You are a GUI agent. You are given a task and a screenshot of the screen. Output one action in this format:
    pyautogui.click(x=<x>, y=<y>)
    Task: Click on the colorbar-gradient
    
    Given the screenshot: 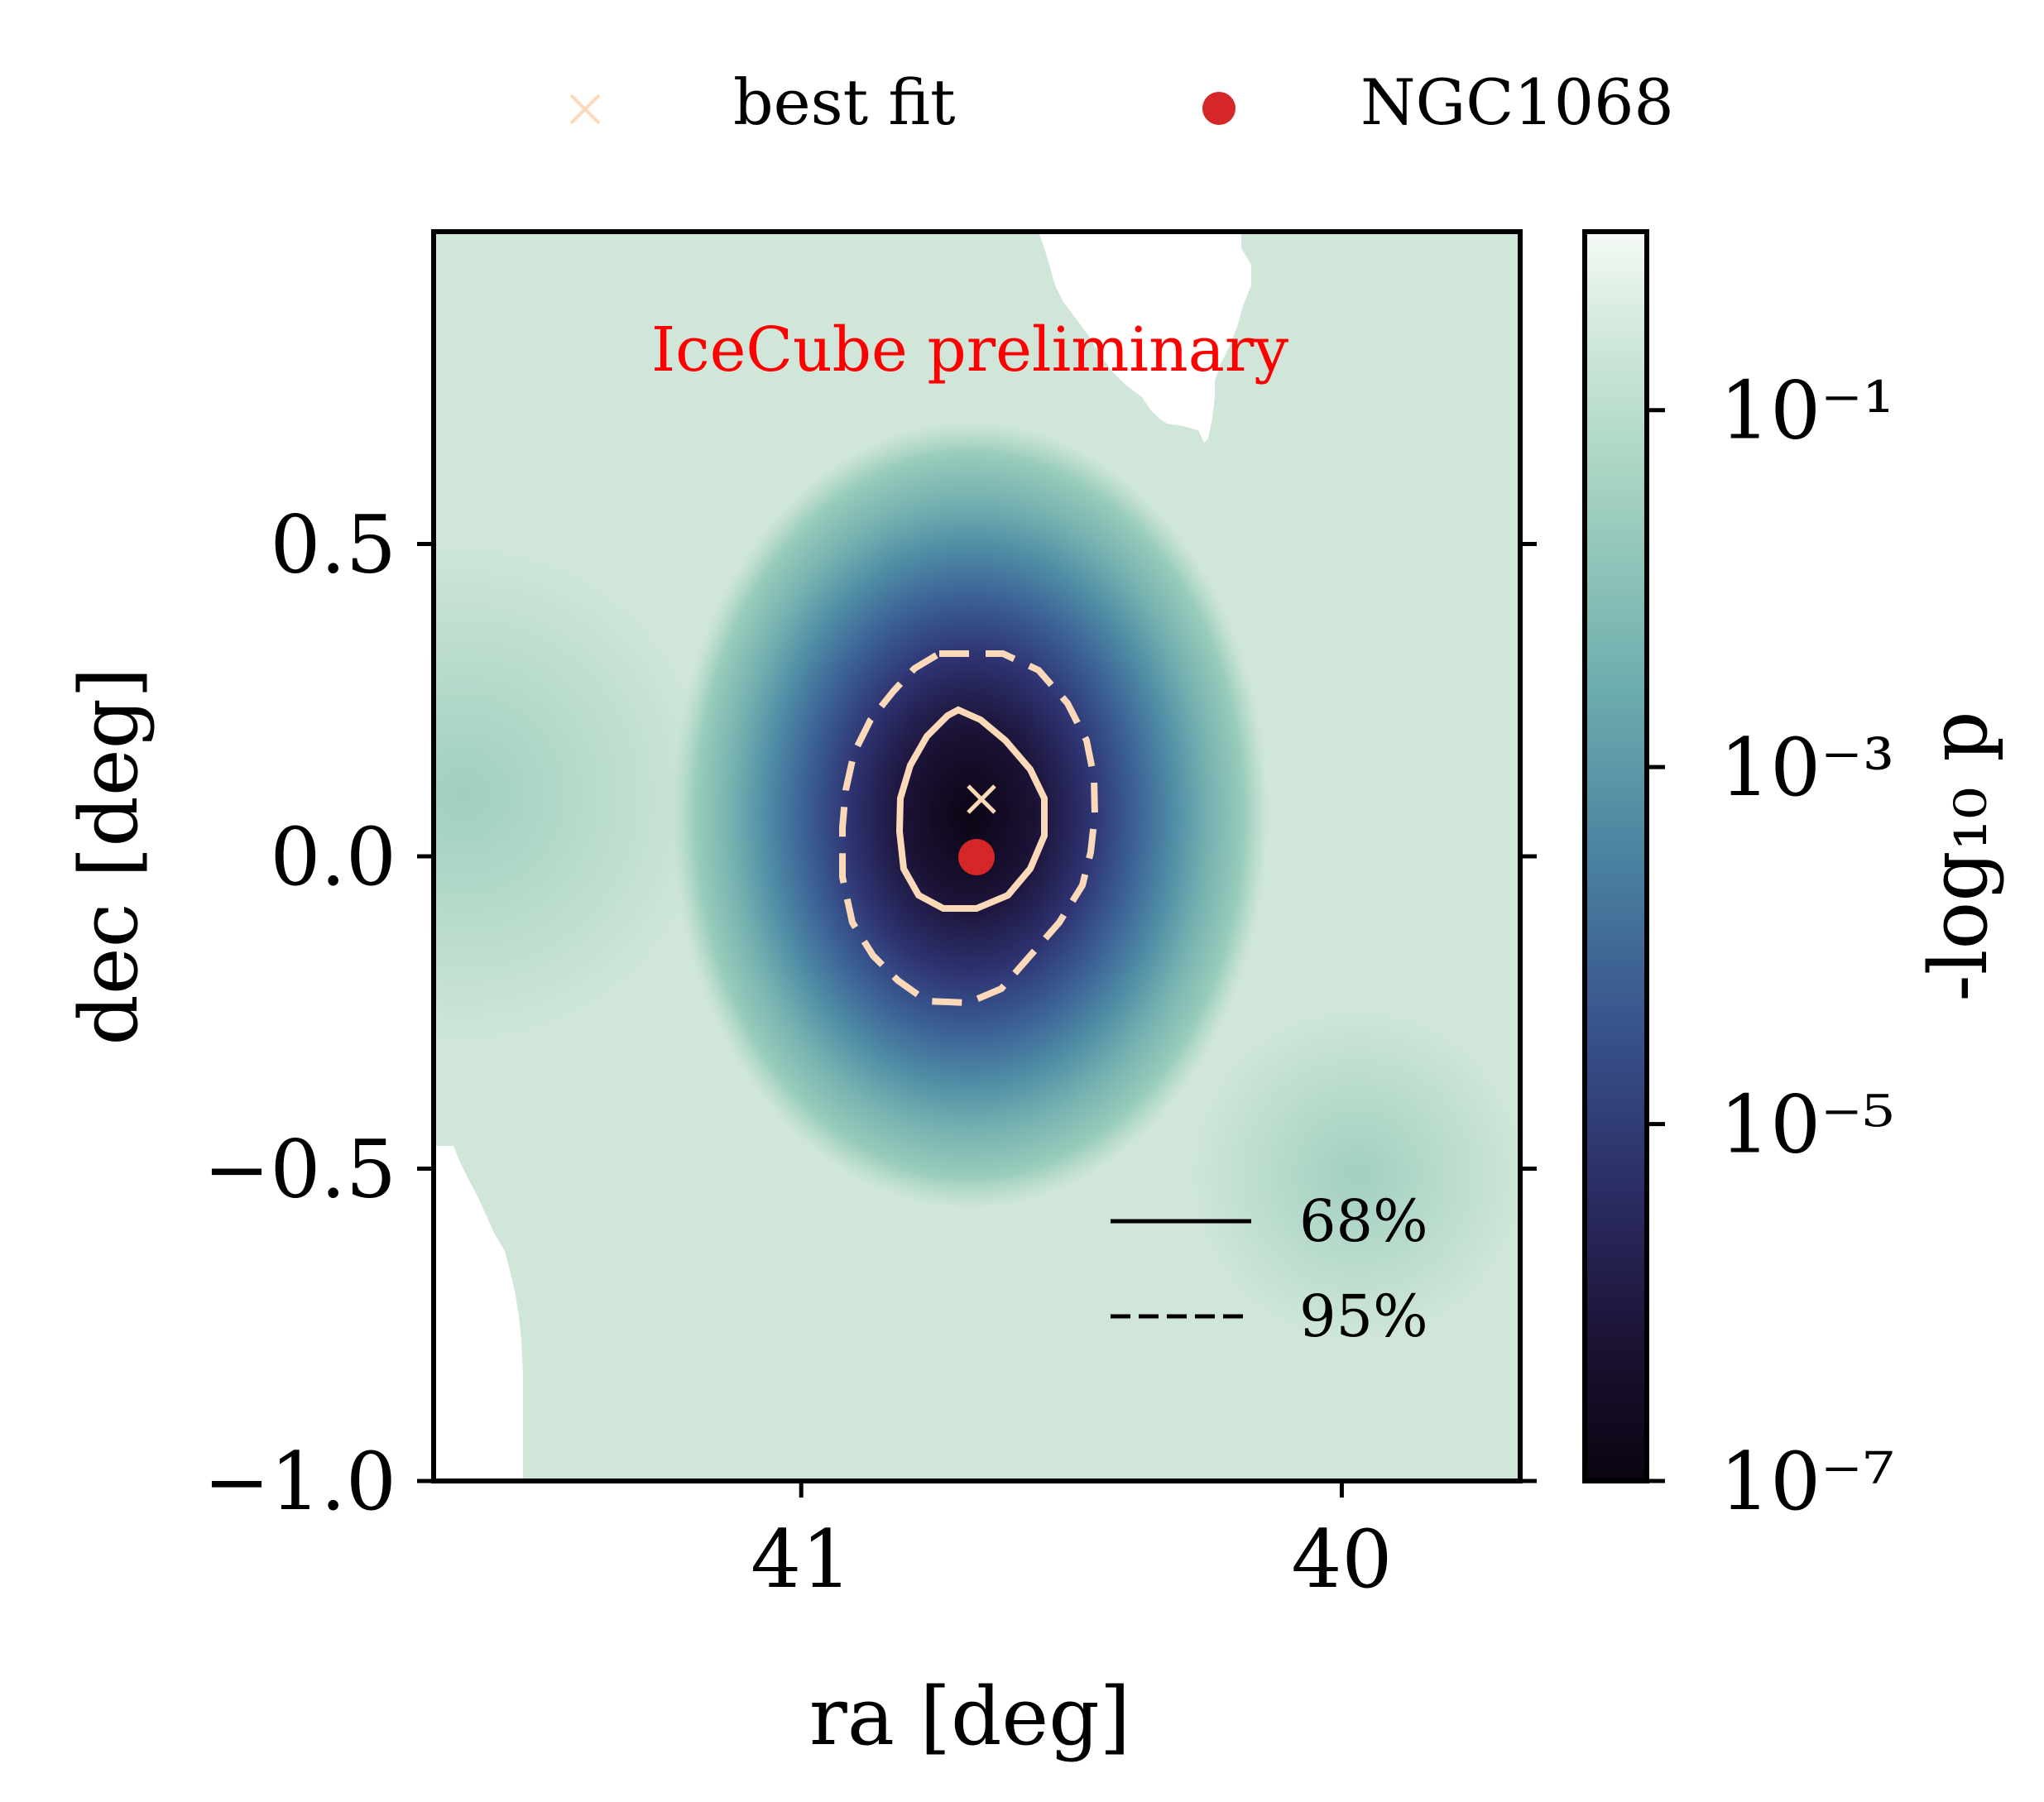 What is the action you would take?
    pyautogui.click(x=1615, y=856)
    